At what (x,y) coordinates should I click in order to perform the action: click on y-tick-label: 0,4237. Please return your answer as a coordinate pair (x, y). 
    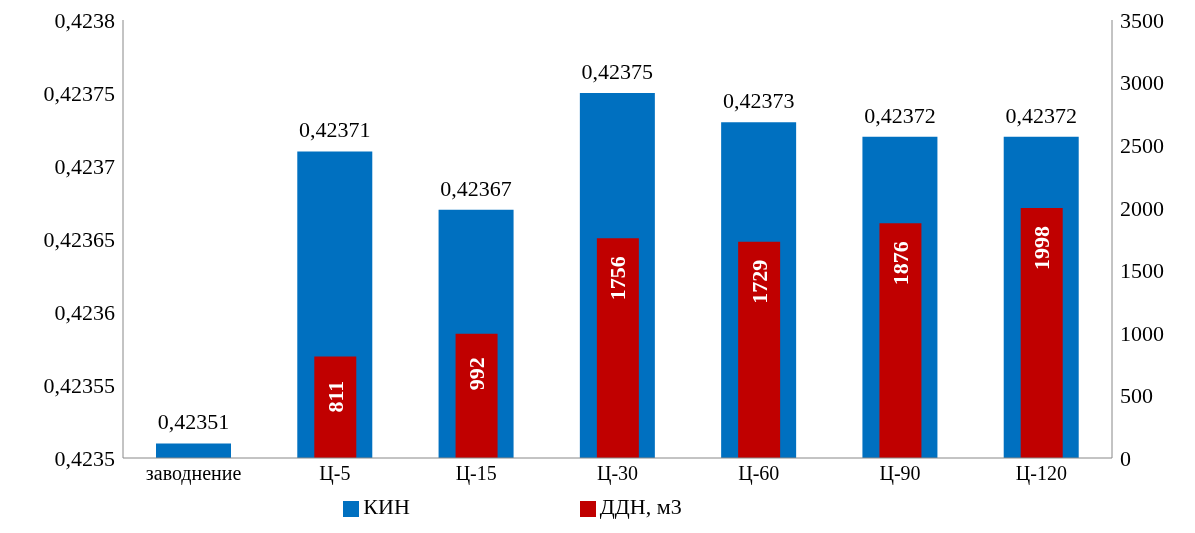
    Looking at the image, I should click on (84, 166).